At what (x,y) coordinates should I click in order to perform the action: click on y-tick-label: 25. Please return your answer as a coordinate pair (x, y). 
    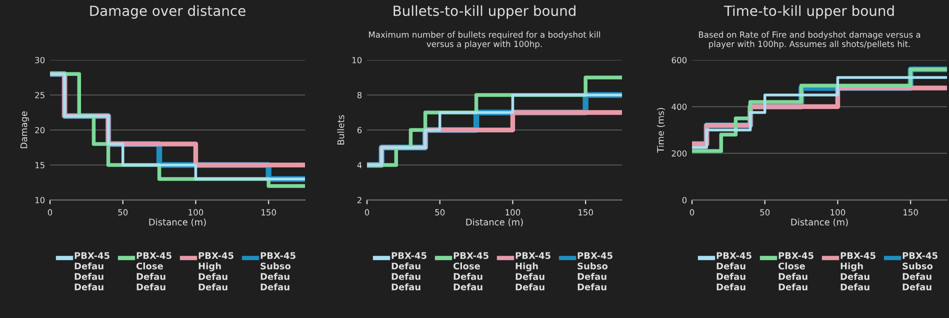
    Looking at the image, I should click on (39, 95).